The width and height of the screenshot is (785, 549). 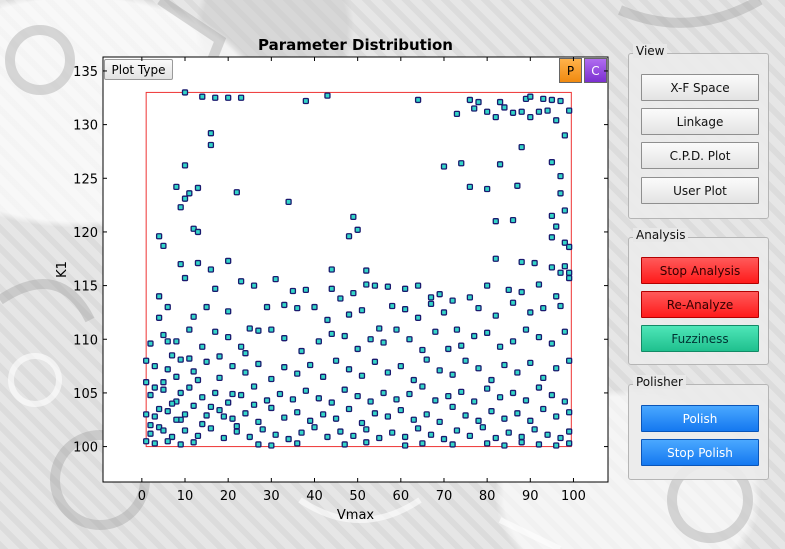 What do you see at coordinates (700, 270) in the screenshot?
I see `stop-analysis-button: Stop Analysis` at bounding box center [700, 270].